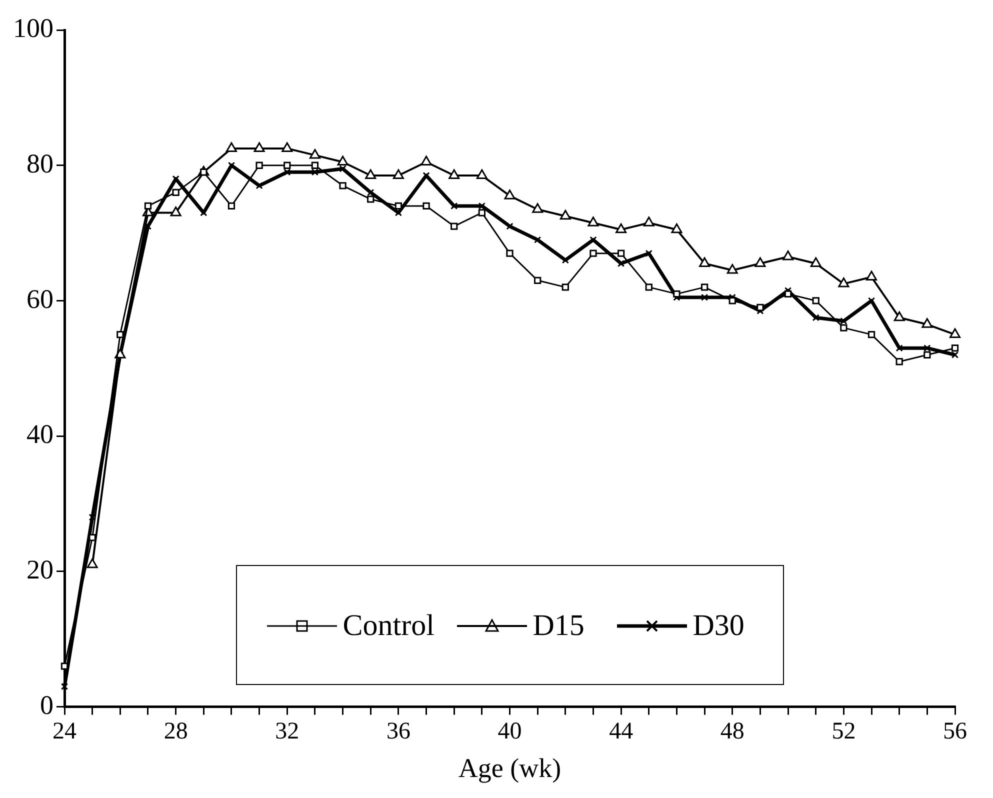 This screenshot has width=993, height=798. I want to click on x-tick-label: 36, so click(398, 731).